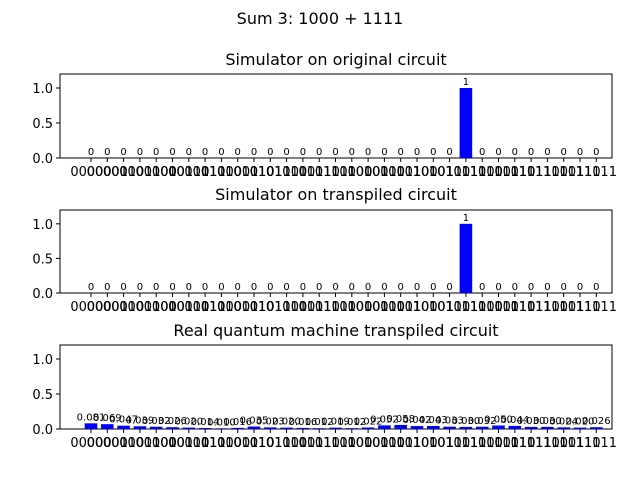  Describe the element at coordinates (139, 443) in the screenshot. I see `subplot-3-xtick-label: 00011` at that location.